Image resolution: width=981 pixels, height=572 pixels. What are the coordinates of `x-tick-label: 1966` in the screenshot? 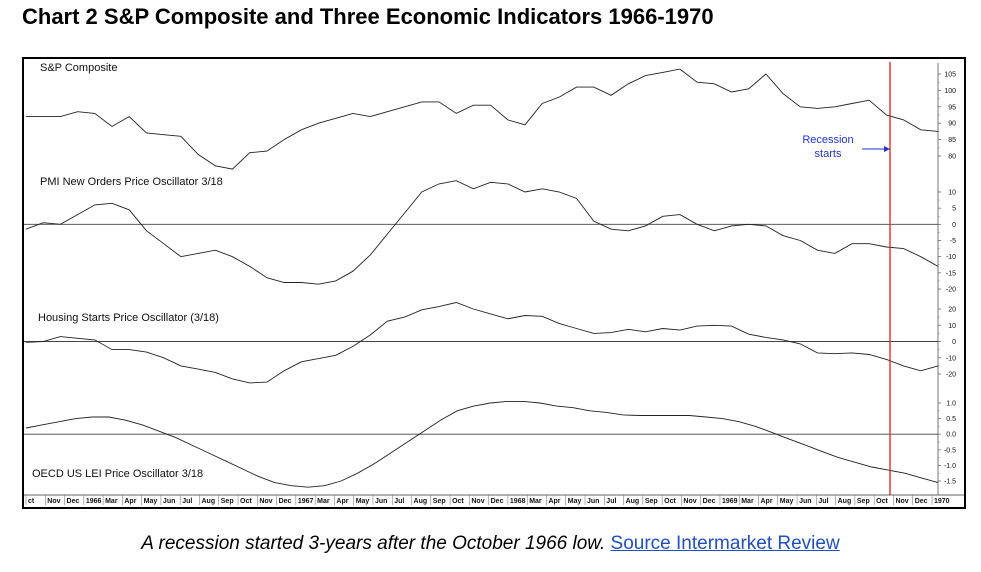 It's located at (94, 501).